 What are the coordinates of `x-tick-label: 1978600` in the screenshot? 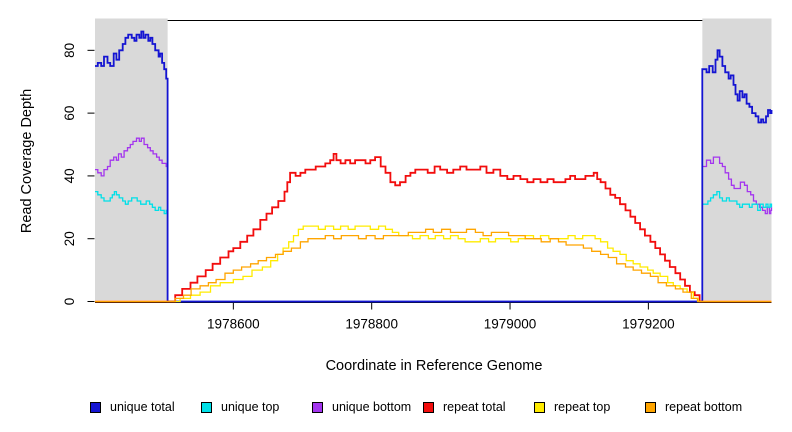 It's located at (233, 324).